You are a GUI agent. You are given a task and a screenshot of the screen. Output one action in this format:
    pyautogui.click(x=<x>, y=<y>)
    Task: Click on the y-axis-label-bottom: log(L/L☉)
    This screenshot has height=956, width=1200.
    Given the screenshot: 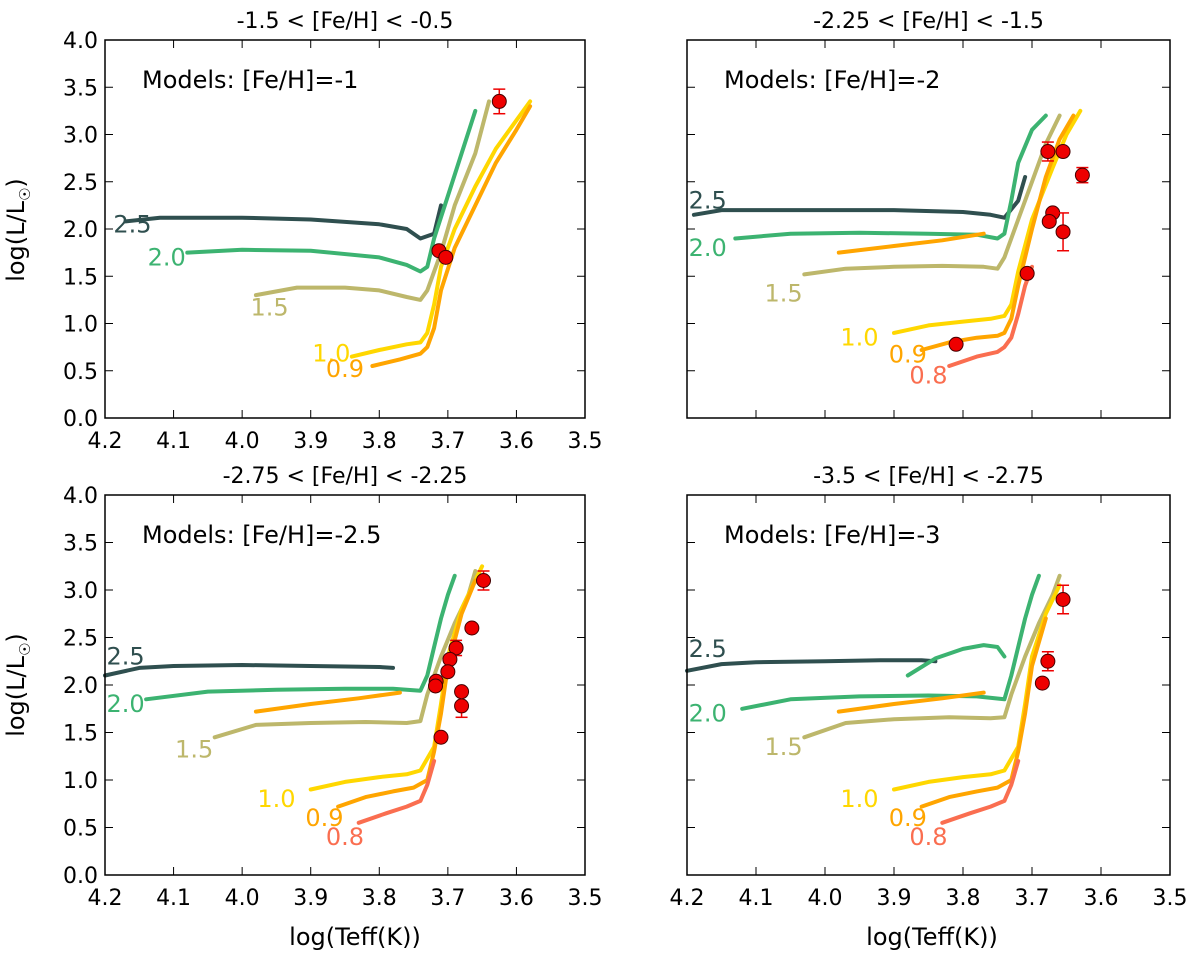 What is the action you would take?
    pyautogui.click(x=18, y=685)
    